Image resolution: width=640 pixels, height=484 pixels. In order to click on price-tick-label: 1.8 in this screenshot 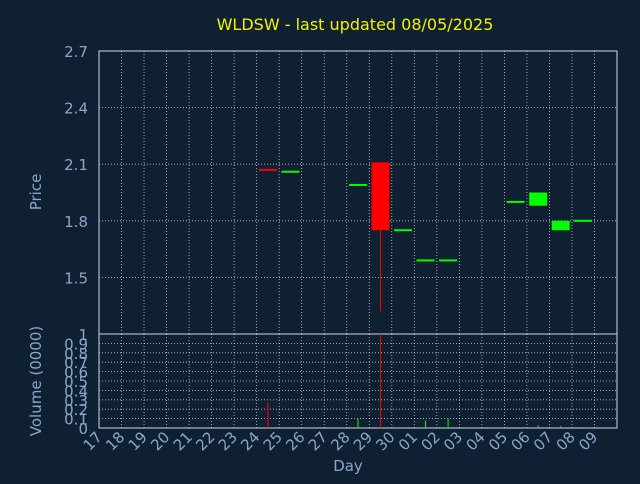, I will do `click(76, 222)`.